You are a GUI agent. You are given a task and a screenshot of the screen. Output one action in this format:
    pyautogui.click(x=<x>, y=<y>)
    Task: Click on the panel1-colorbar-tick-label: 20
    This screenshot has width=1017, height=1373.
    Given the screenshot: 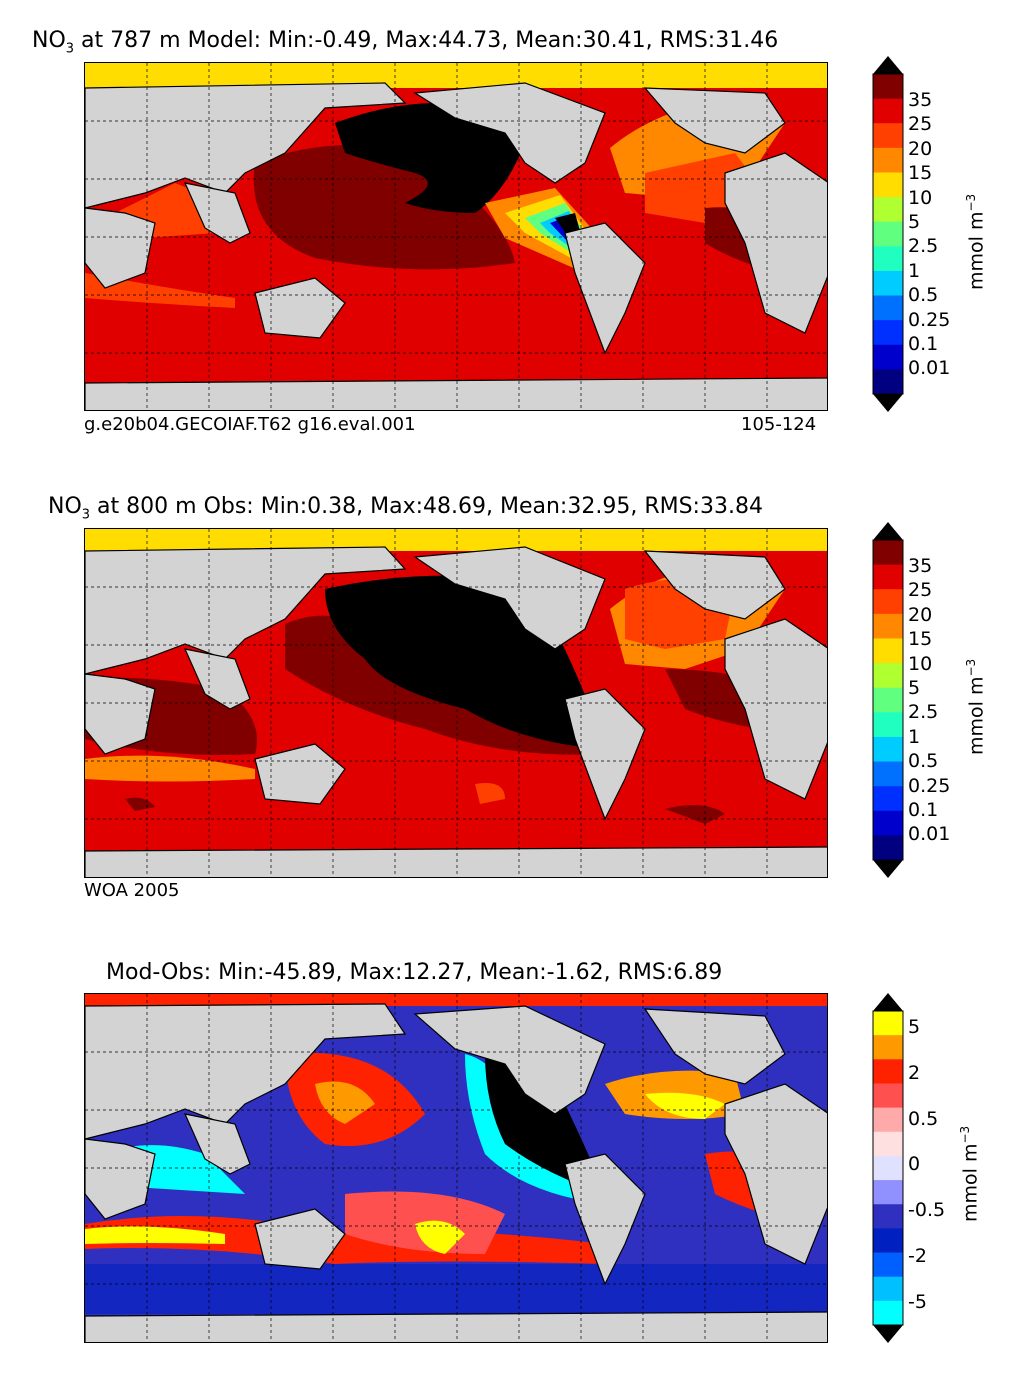 What is the action you would take?
    pyautogui.click(x=920, y=148)
    